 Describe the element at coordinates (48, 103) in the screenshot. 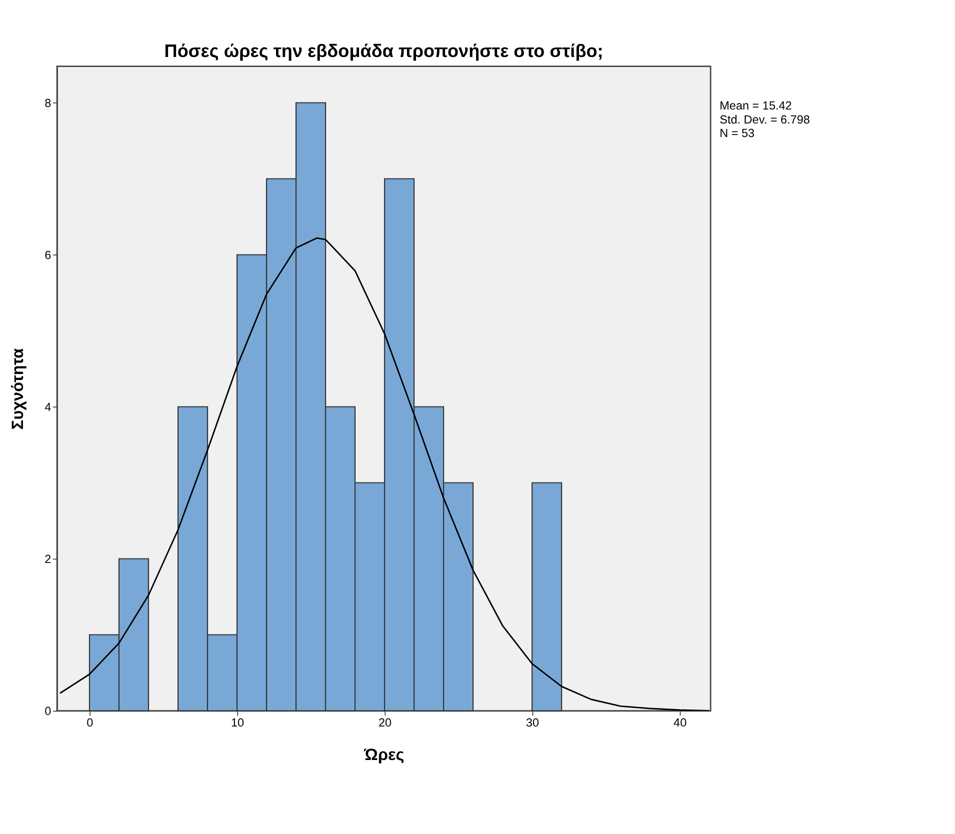

I see `y-tick-label: 8` at that location.